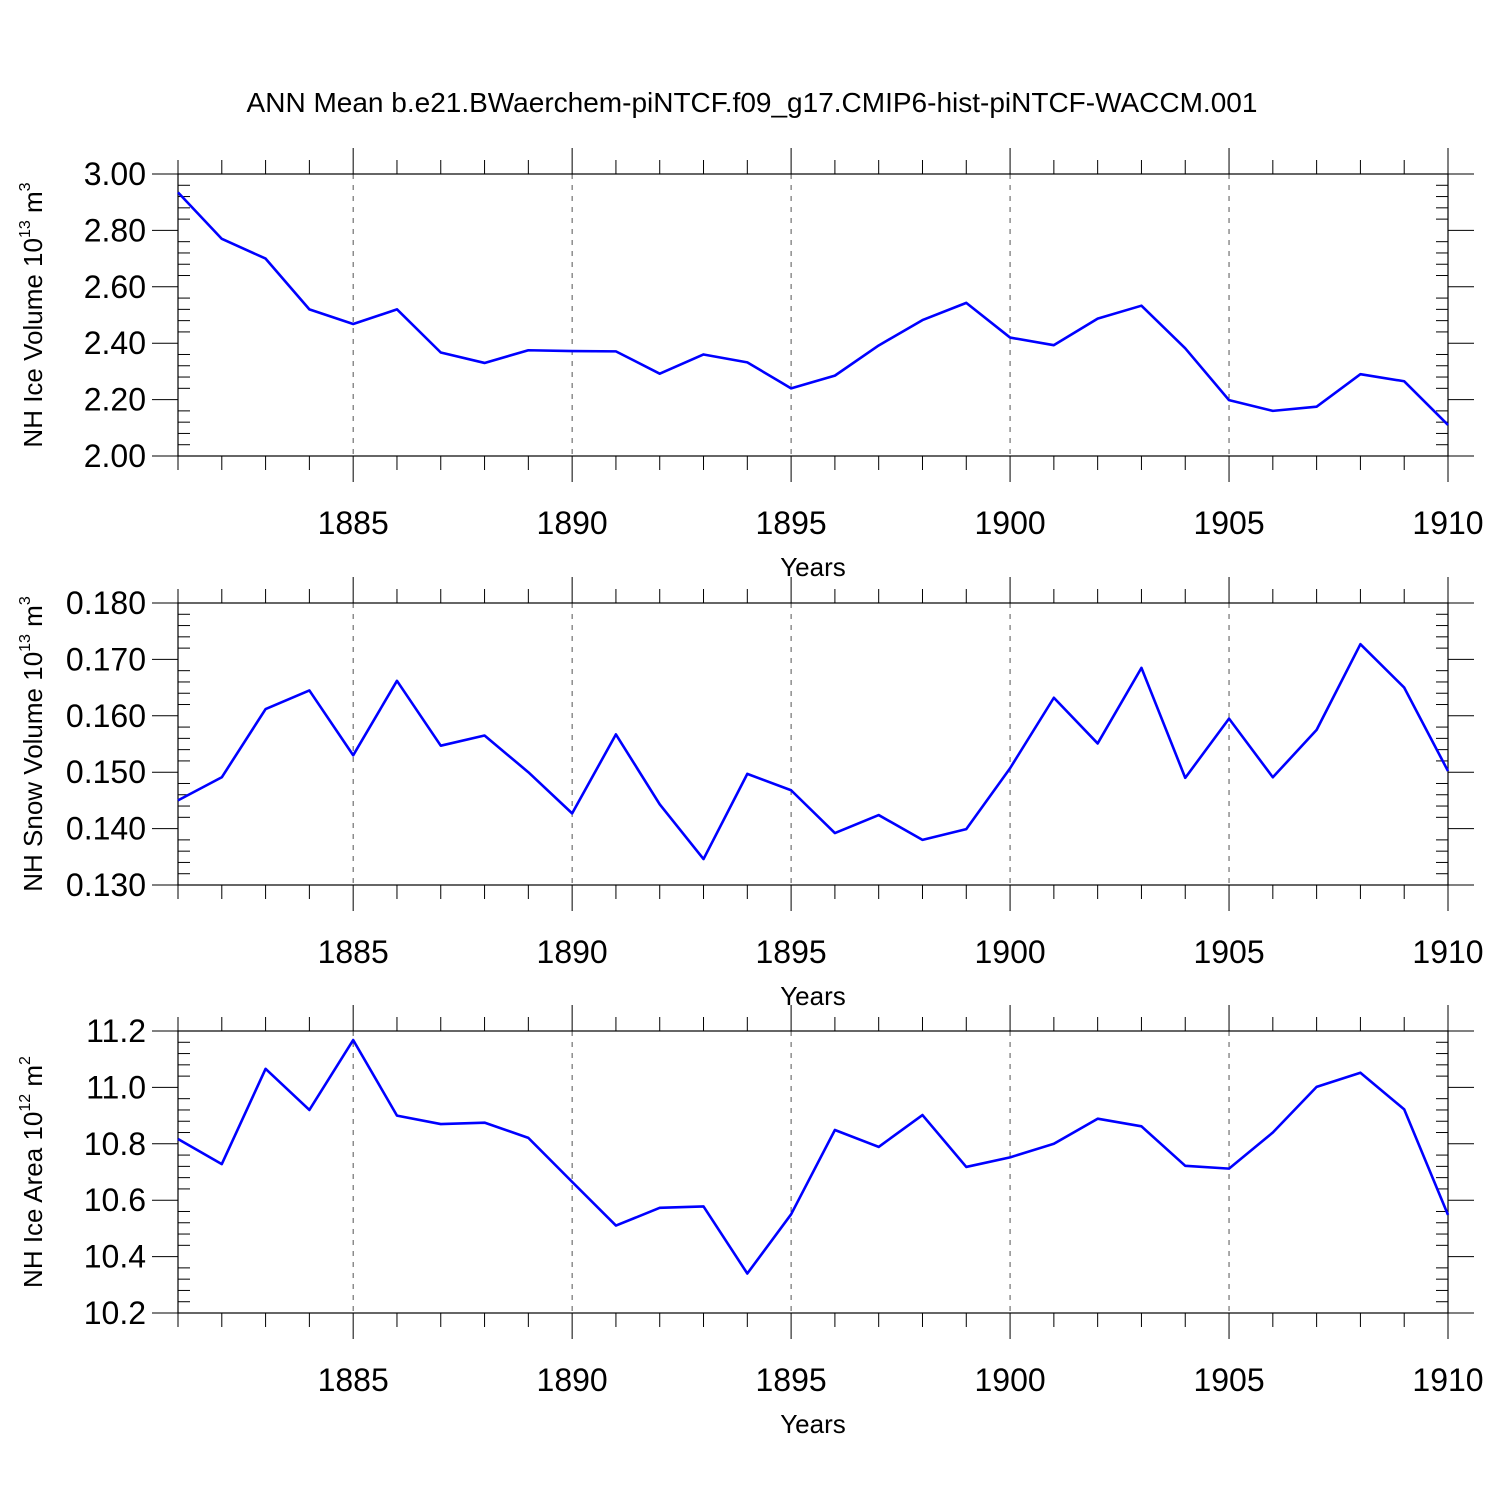  What do you see at coordinates (116, 1087) in the screenshot?
I see `y-tick-label: 11.0` at bounding box center [116, 1087].